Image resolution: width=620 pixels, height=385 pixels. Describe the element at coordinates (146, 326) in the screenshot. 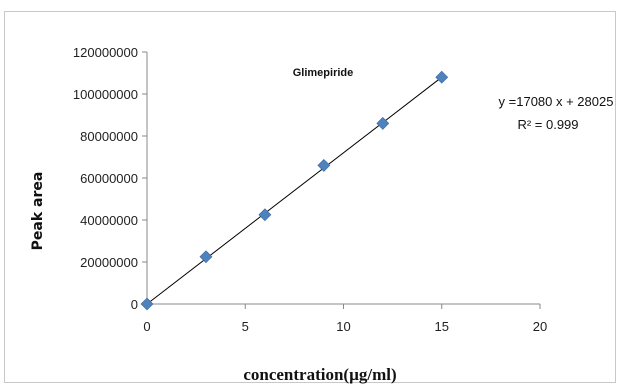

I see `x-tick-label: 0` at that location.